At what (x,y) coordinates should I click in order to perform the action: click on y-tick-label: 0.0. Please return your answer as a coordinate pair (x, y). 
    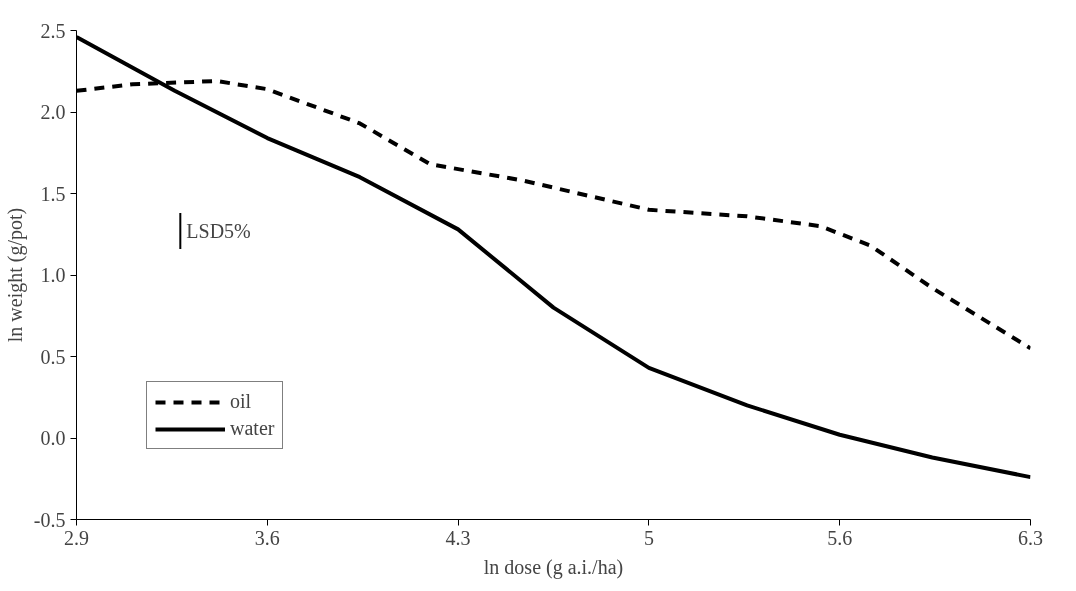
    Looking at the image, I should click on (53, 438).